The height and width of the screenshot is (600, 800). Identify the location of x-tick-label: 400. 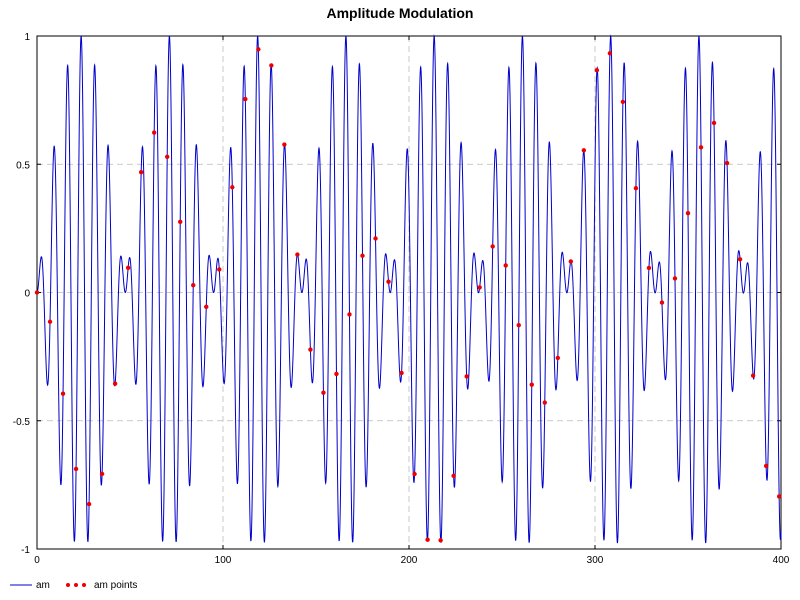
(781, 560).